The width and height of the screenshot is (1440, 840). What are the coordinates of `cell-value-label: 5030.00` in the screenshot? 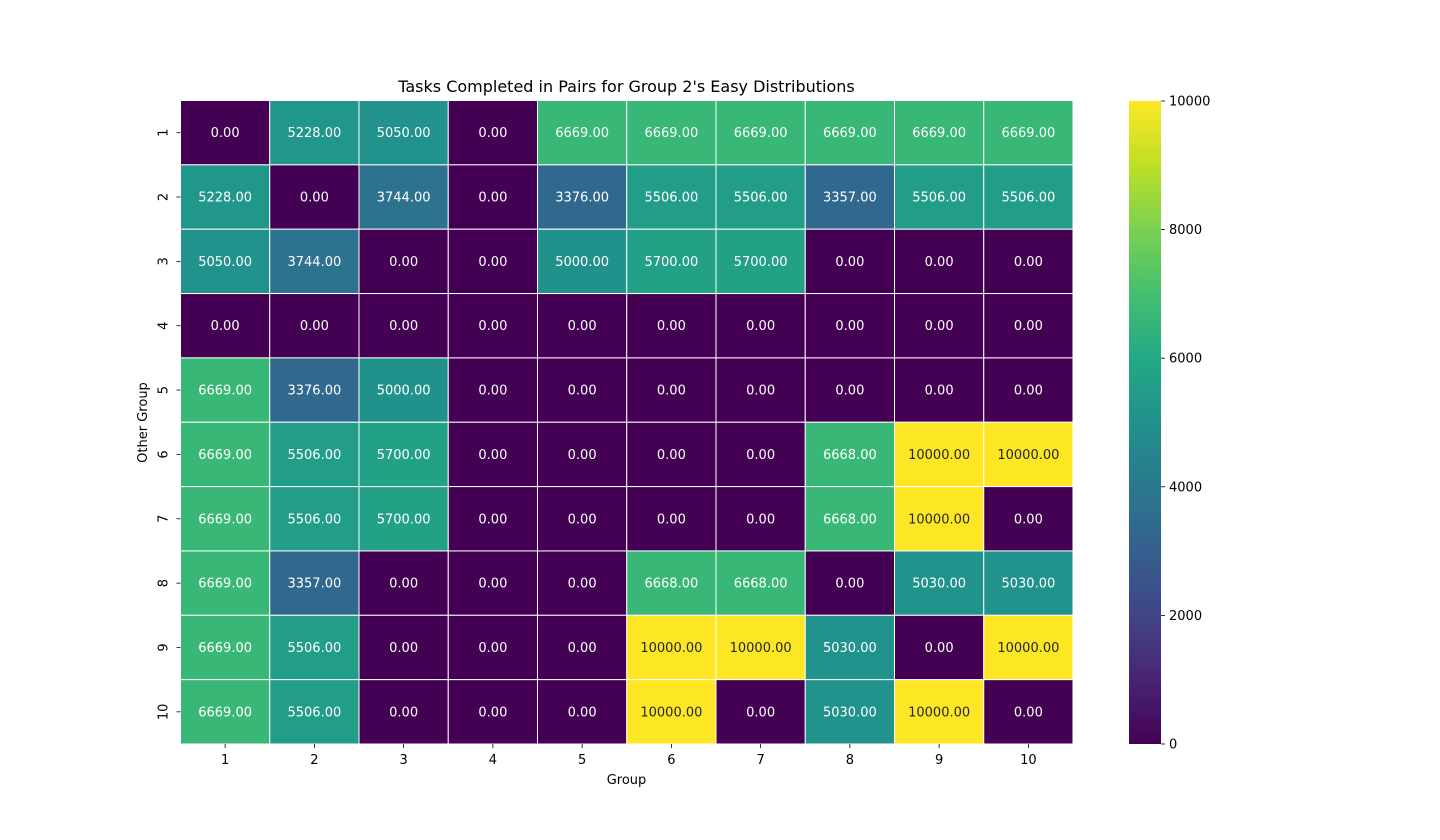 It's located at (1028, 584).